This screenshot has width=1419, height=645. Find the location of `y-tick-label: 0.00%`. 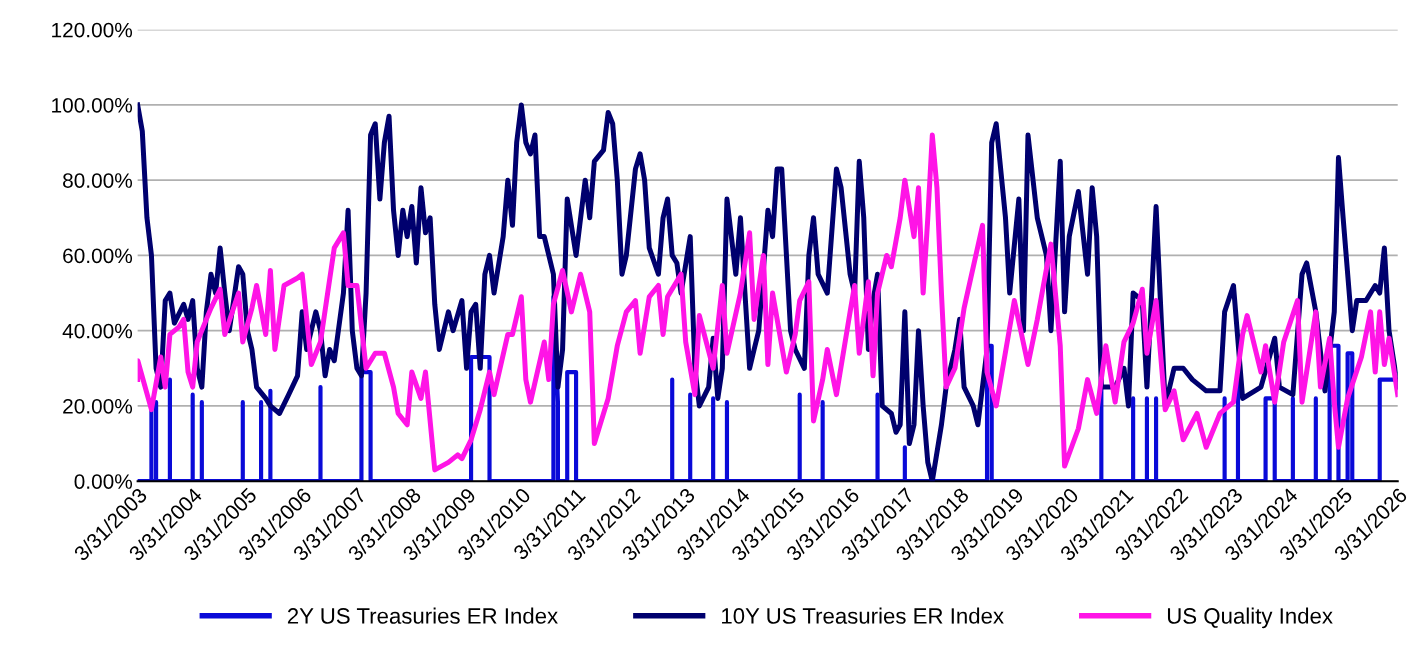

y-tick-label: 0.00% is located at coordinates (103, 481).